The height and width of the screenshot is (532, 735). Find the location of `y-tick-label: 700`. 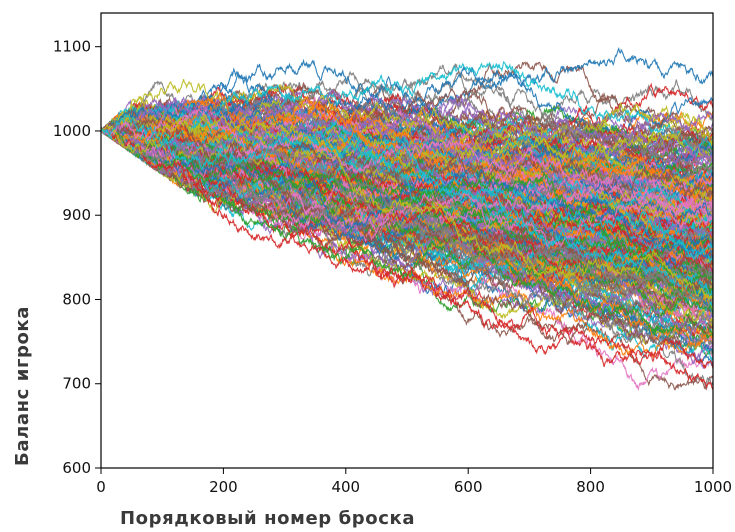

y-tick-label: 700 is located at coordinates (76, 384).